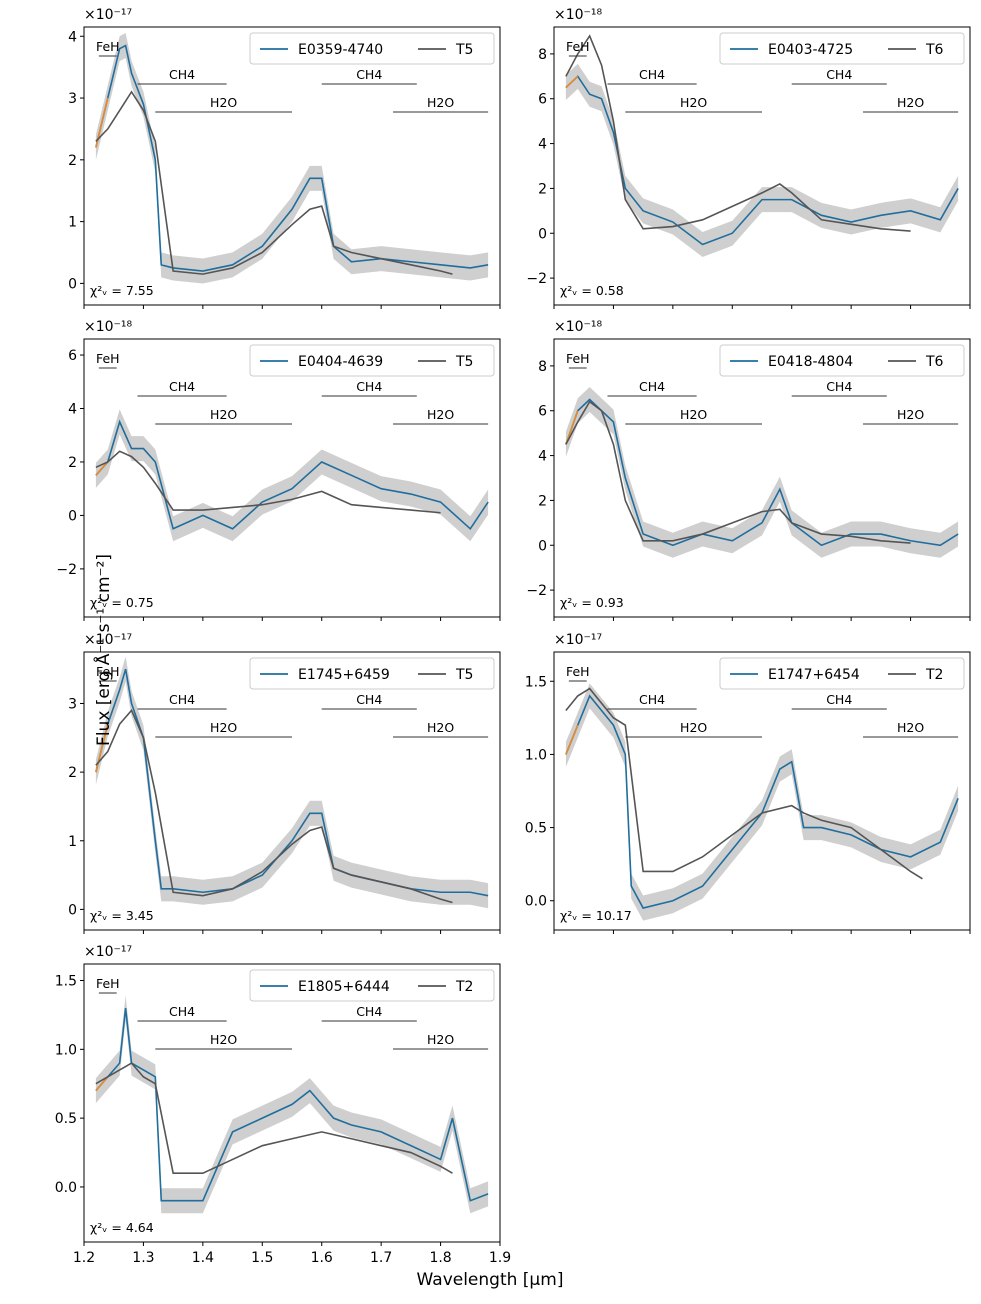 The height and width of the screenshot is (1304, 981). Describe the element at coordinates (340, 50) in the screenshot. I see `legend-label-object: E0359-4740` at that location.